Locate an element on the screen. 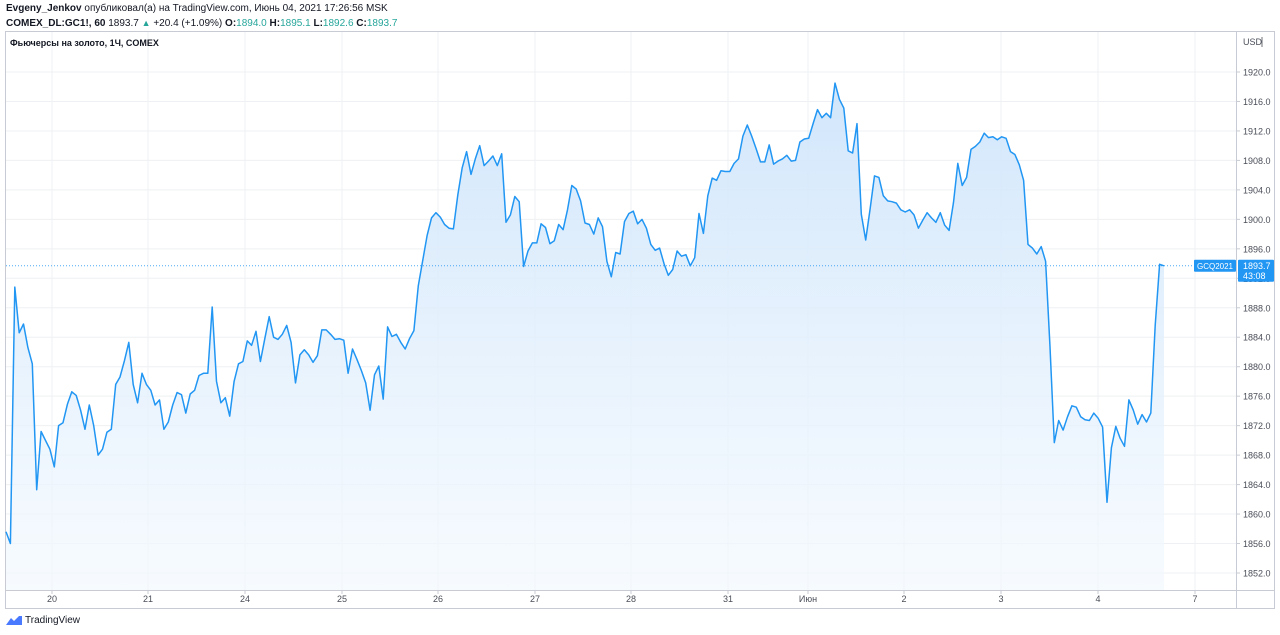 Image resolution: width=1280 pixels, height=635 pixels. y-tick-label: 1888.0 is located at coordinates (1257, 308).